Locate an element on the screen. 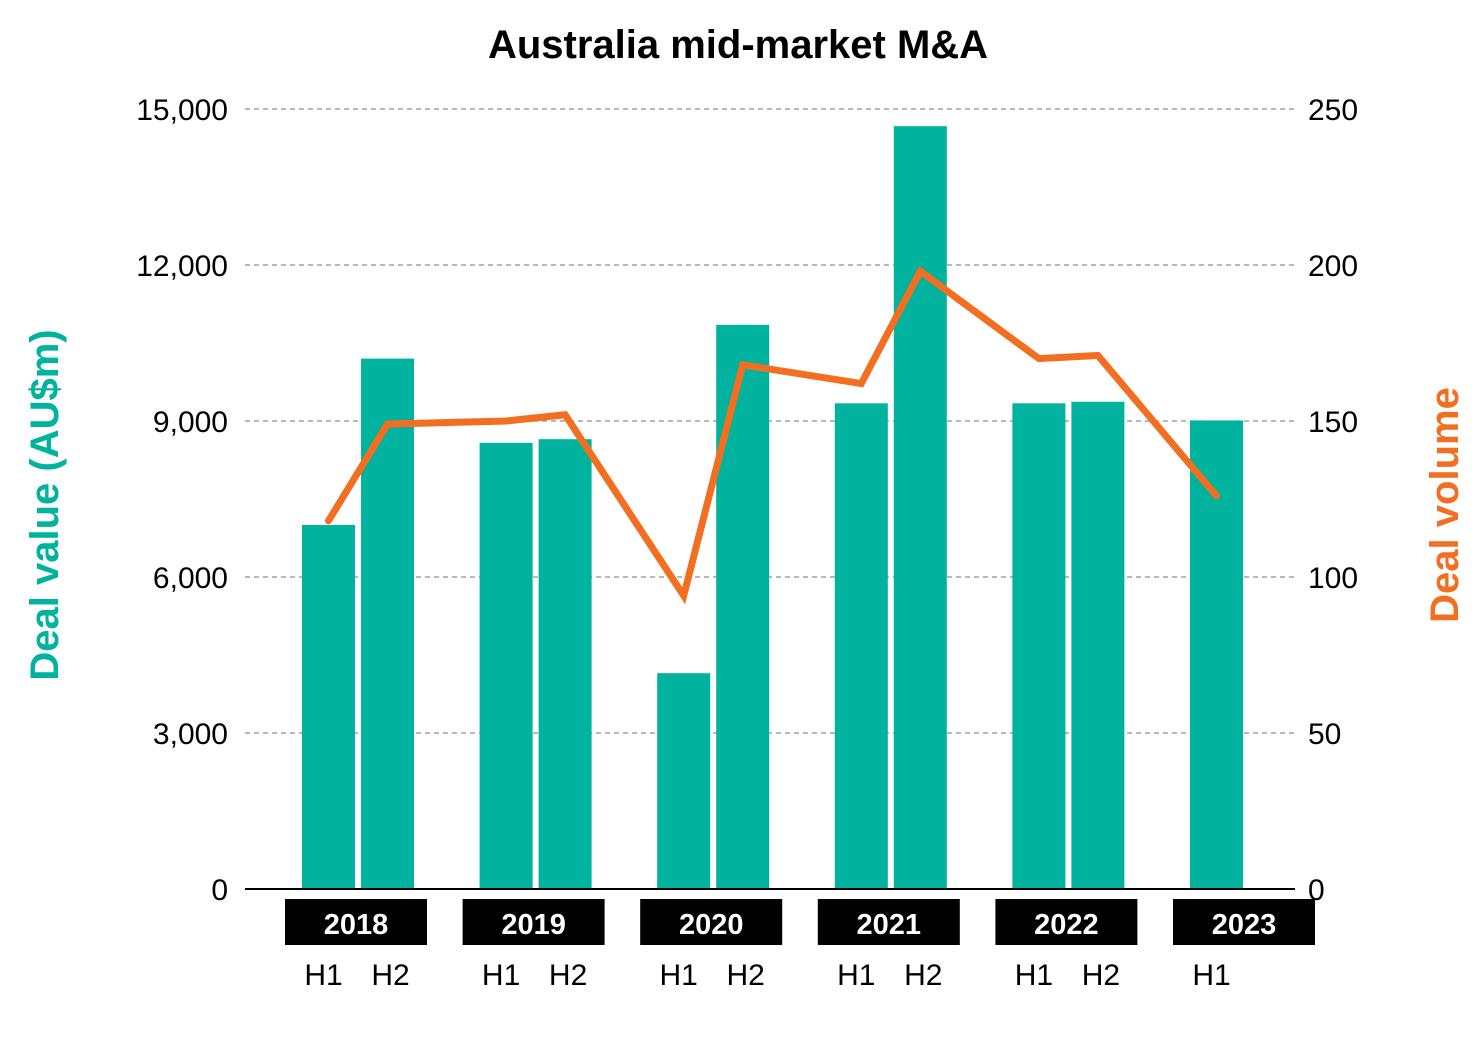 This screenshot has height=1063, width=1476. bar-2021-h2 is located at coordinates (920, 507).